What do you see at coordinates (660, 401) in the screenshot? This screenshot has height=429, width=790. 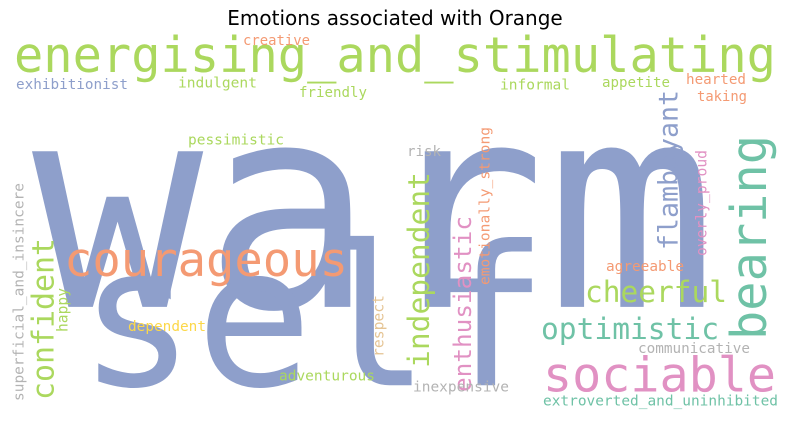 I see `word-extroverted-and-uninhibited: extroverted_and_uninhibited` at bounding box center [660, 401].